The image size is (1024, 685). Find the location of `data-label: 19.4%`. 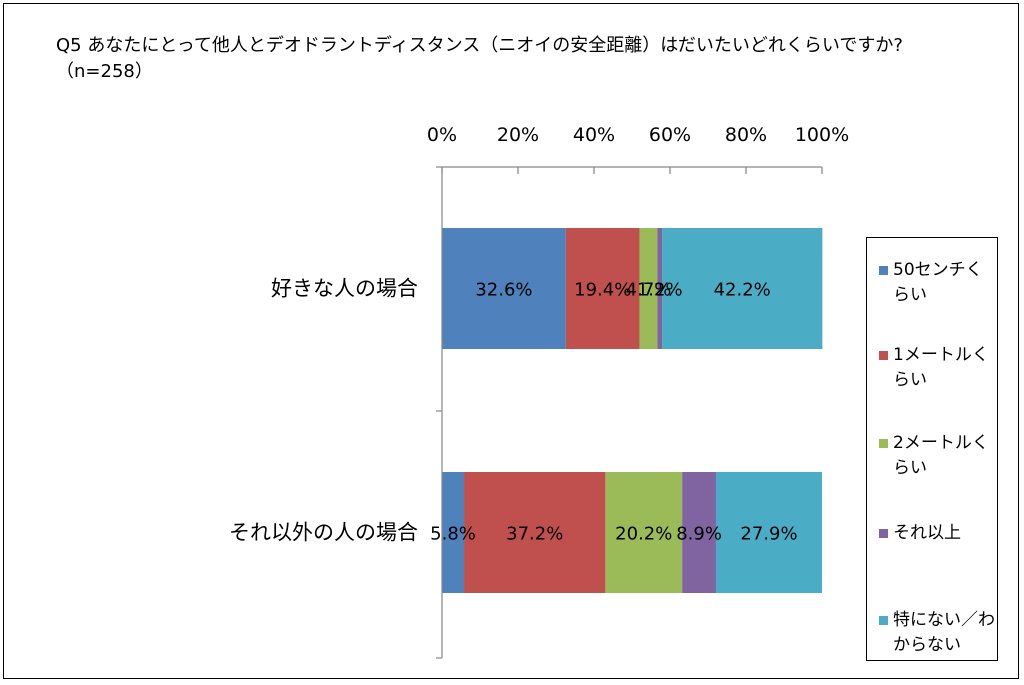

data-label: 19.4% is located at coordinates (602, 290).